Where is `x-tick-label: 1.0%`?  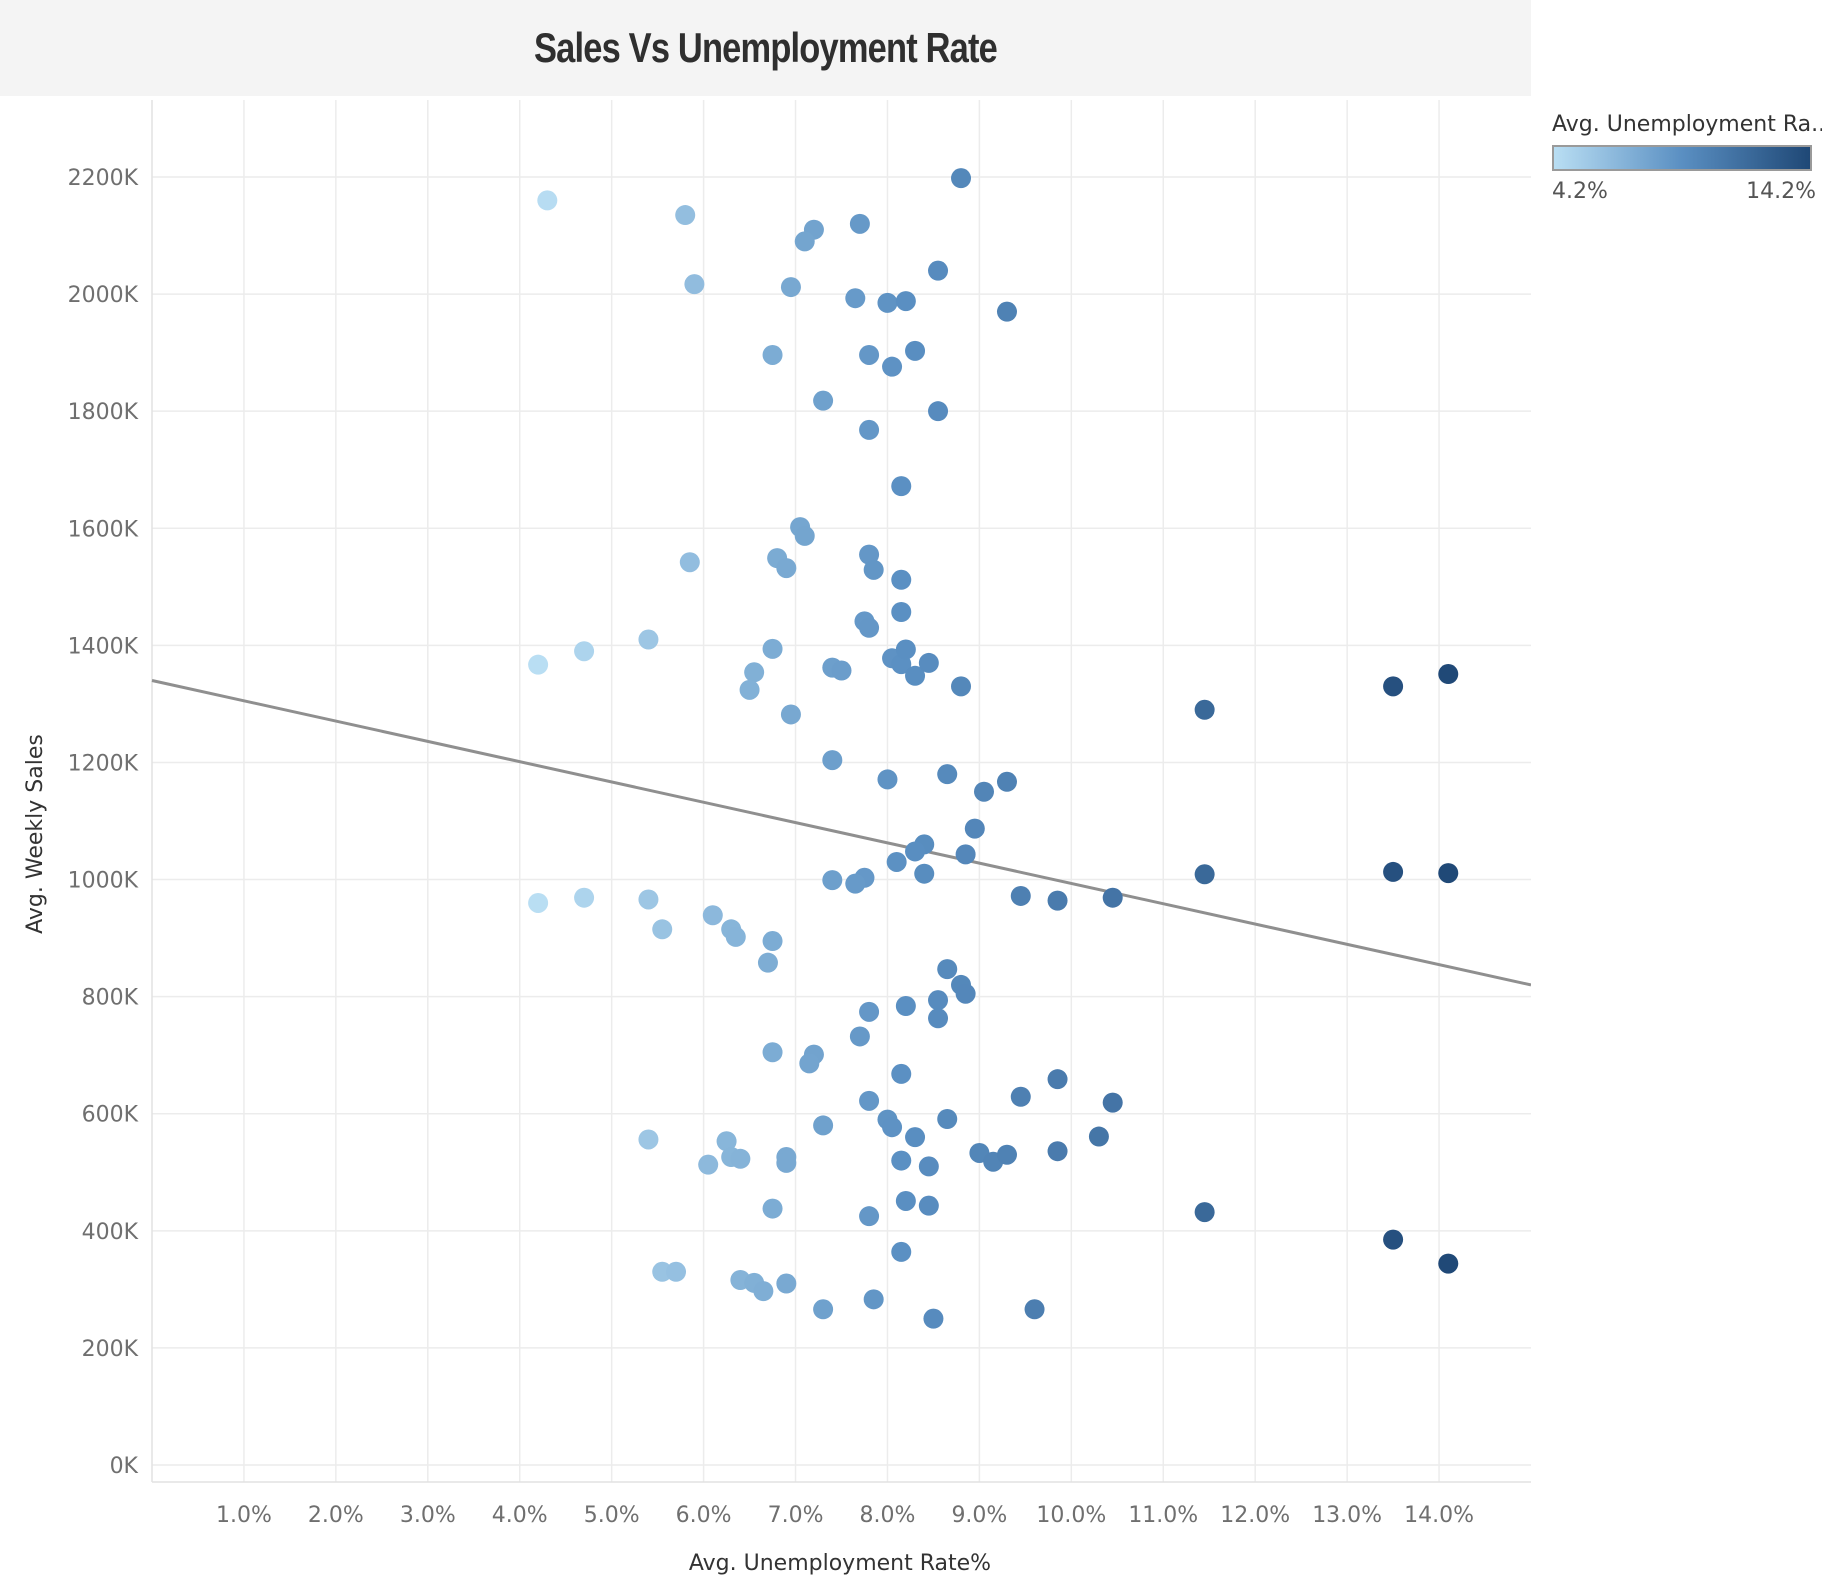 x-tick-label: 1.0% is located at coordinates (244, 1515).